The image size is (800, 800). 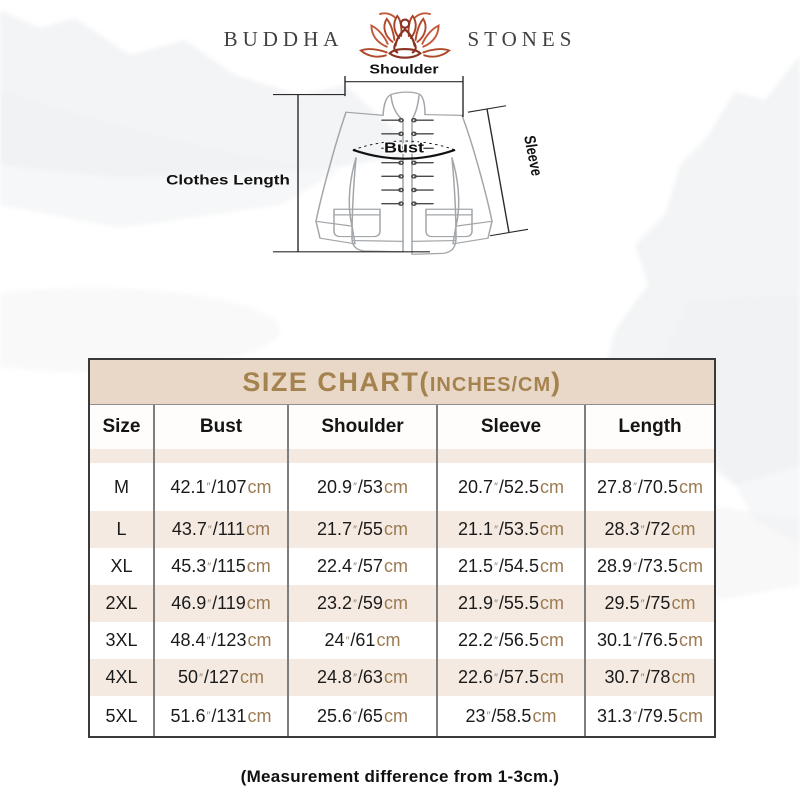 I want to click on length-cell: 27.8 ″/70.5 cm, so click(x=649, y=487).